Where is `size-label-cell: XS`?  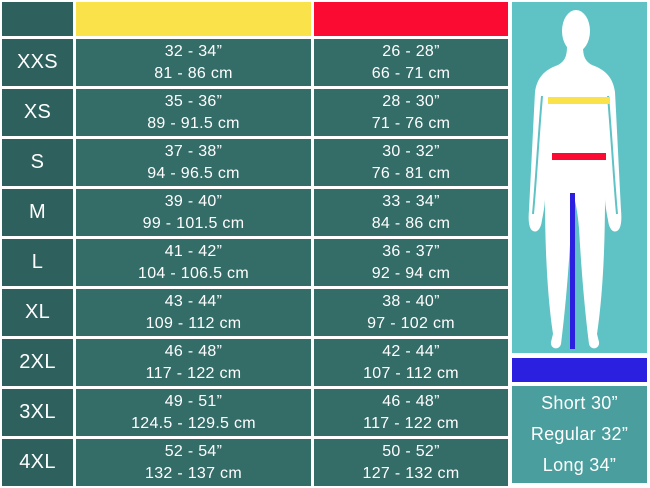 size-label-cell: XS is located at coordinates (37, 112).